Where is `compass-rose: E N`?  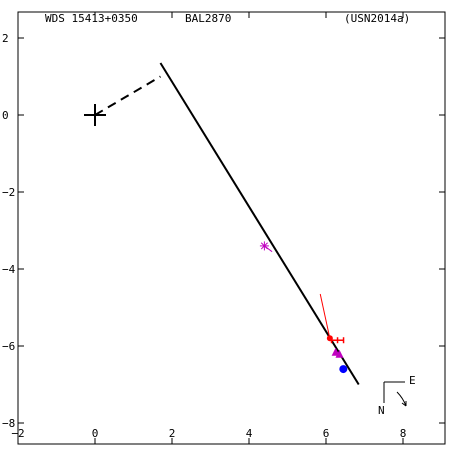
compass-rose: E N is located at coordinates (397, 395).